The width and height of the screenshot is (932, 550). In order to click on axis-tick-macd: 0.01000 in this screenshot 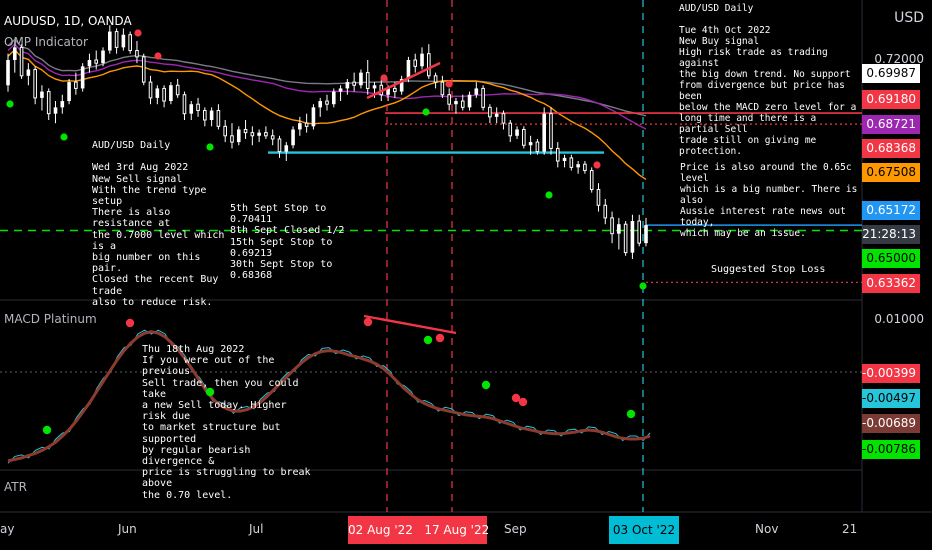, I will do `click(899, 319)`.